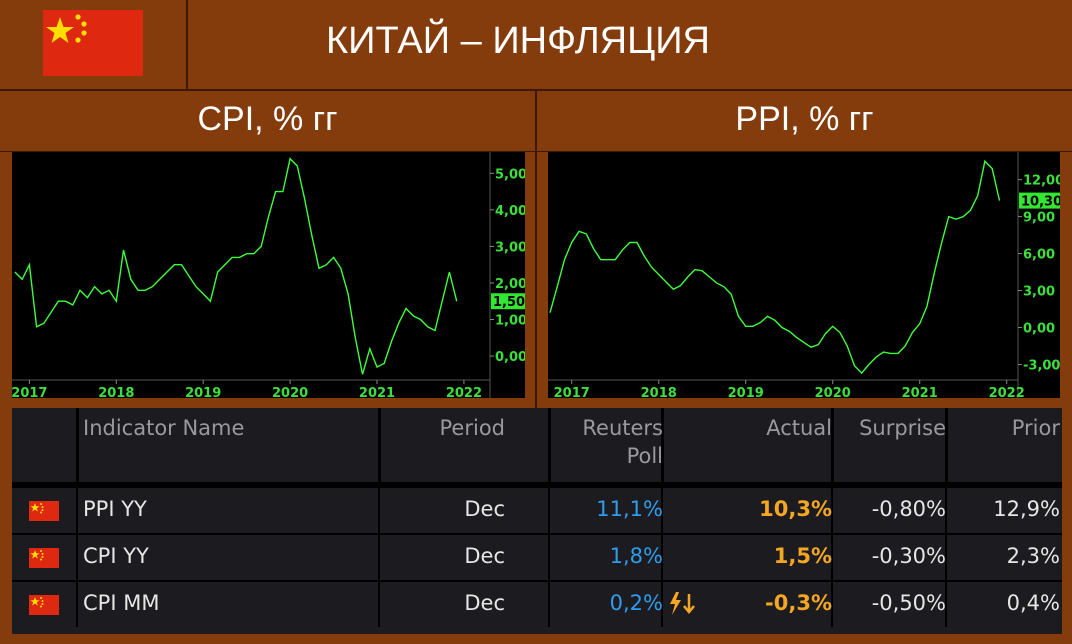 Image resolution: width=1072 pixels, height=644 pixels. Describe the element at coordinates (1033, 603) in the screenshot. I see `table-cell: 0,4%` at that location.